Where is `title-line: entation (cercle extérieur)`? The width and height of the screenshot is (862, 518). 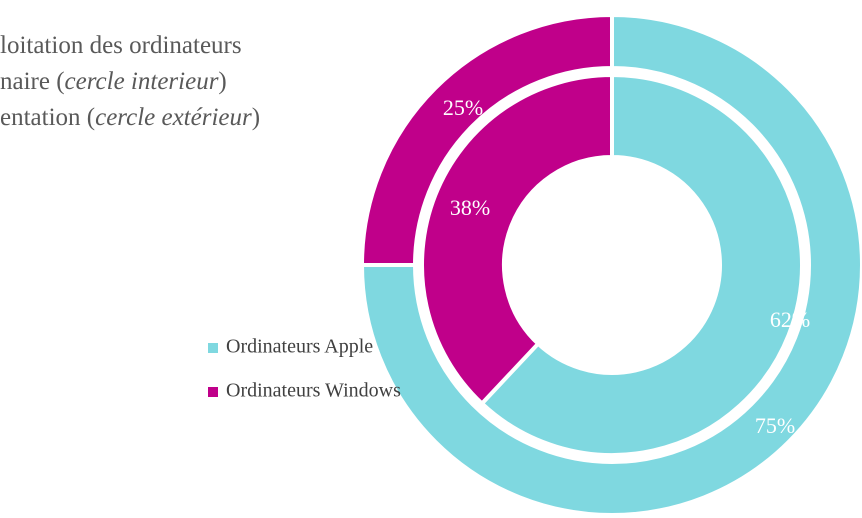 title-line: entation (cercle extérieur) is located at coordinates (130, 117).